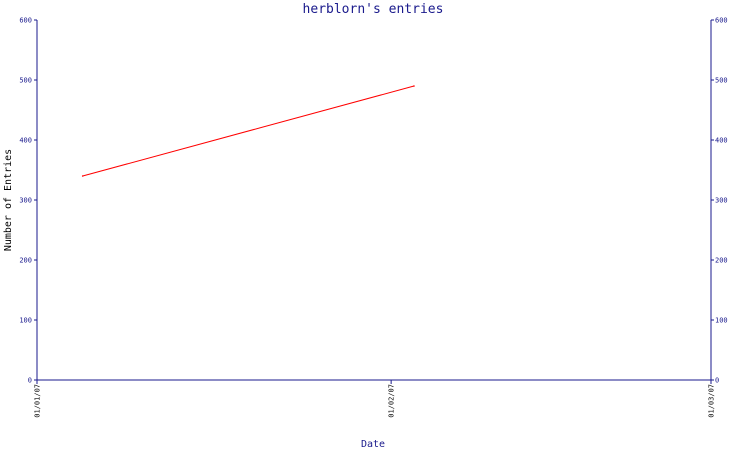  Describe the element at coordinates (248, 131) in the screenshot. I see `series-line` at that location.